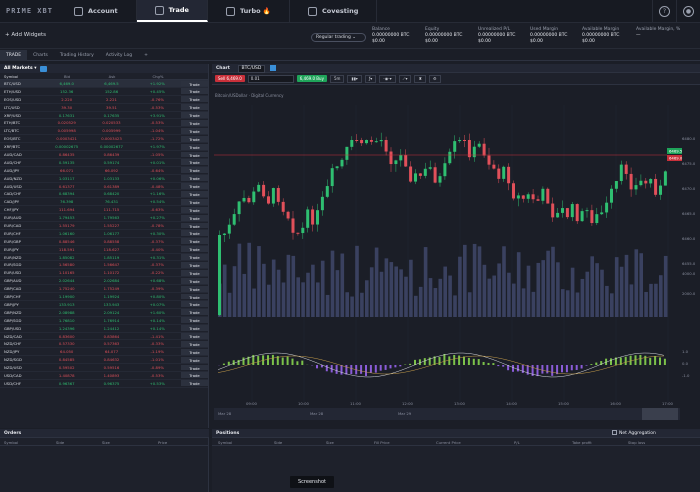 This screenshot has width=700, height=492. I want to click on buy-button: 6,469.0 Buy, so click(311, 78).